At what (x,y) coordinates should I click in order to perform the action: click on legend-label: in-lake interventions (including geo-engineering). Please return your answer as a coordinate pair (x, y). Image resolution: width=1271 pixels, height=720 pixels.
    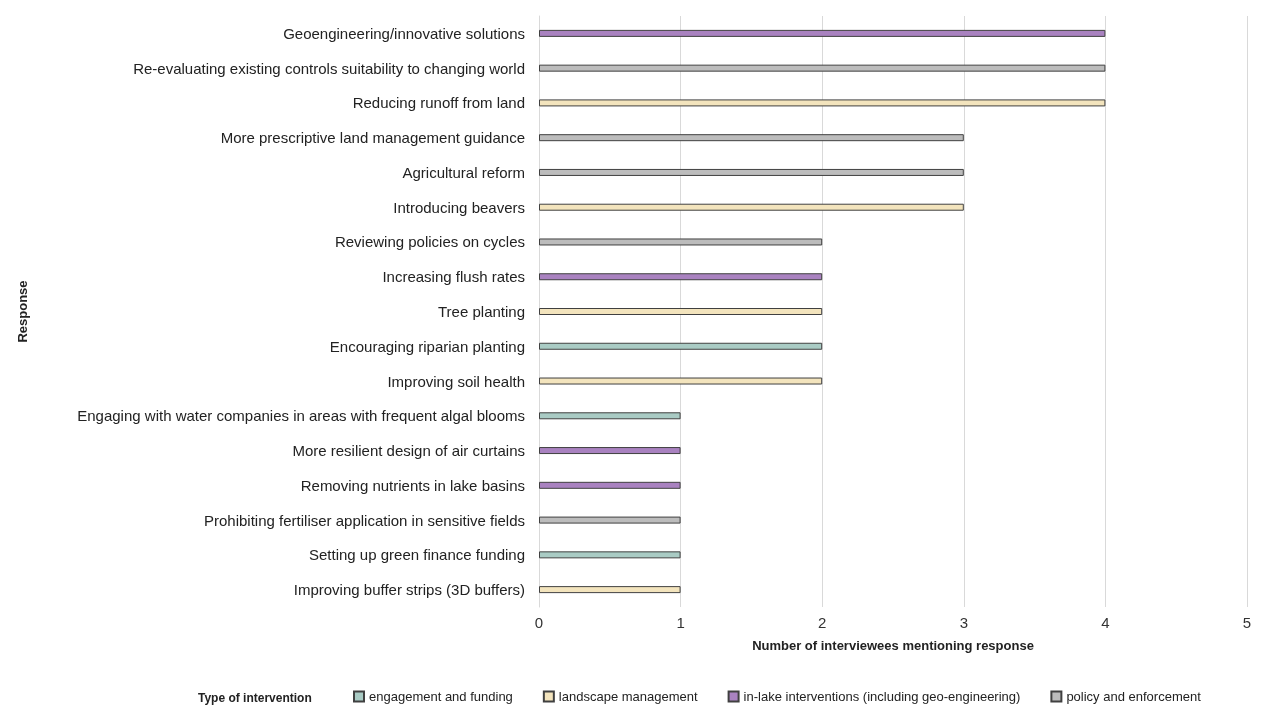
    Looking at the image, I should click on (882, 696).